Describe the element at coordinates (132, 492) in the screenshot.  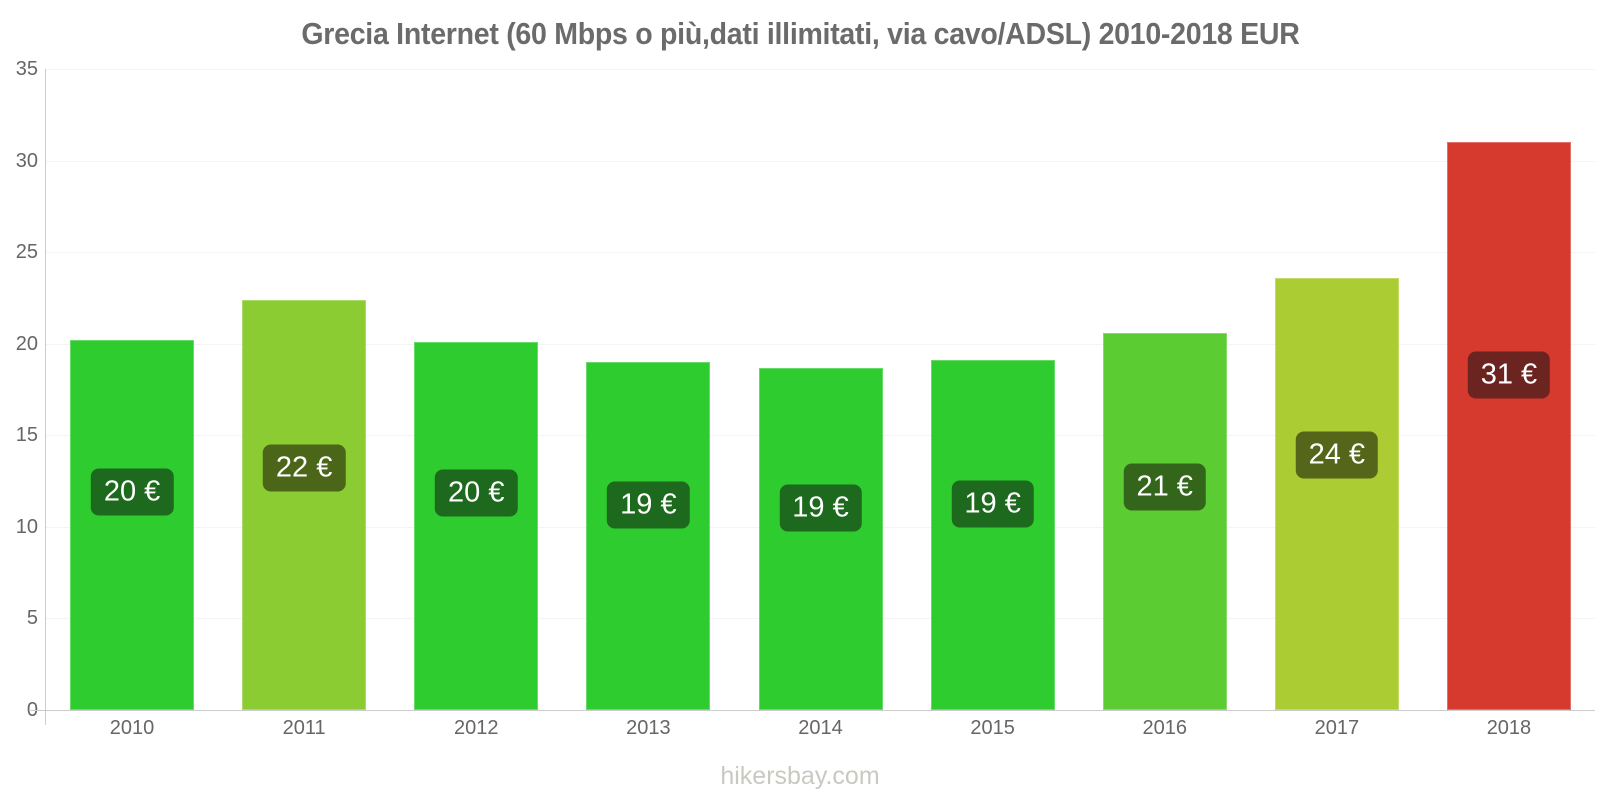
I see `bar-value-label-2010: 20 €` at that location.